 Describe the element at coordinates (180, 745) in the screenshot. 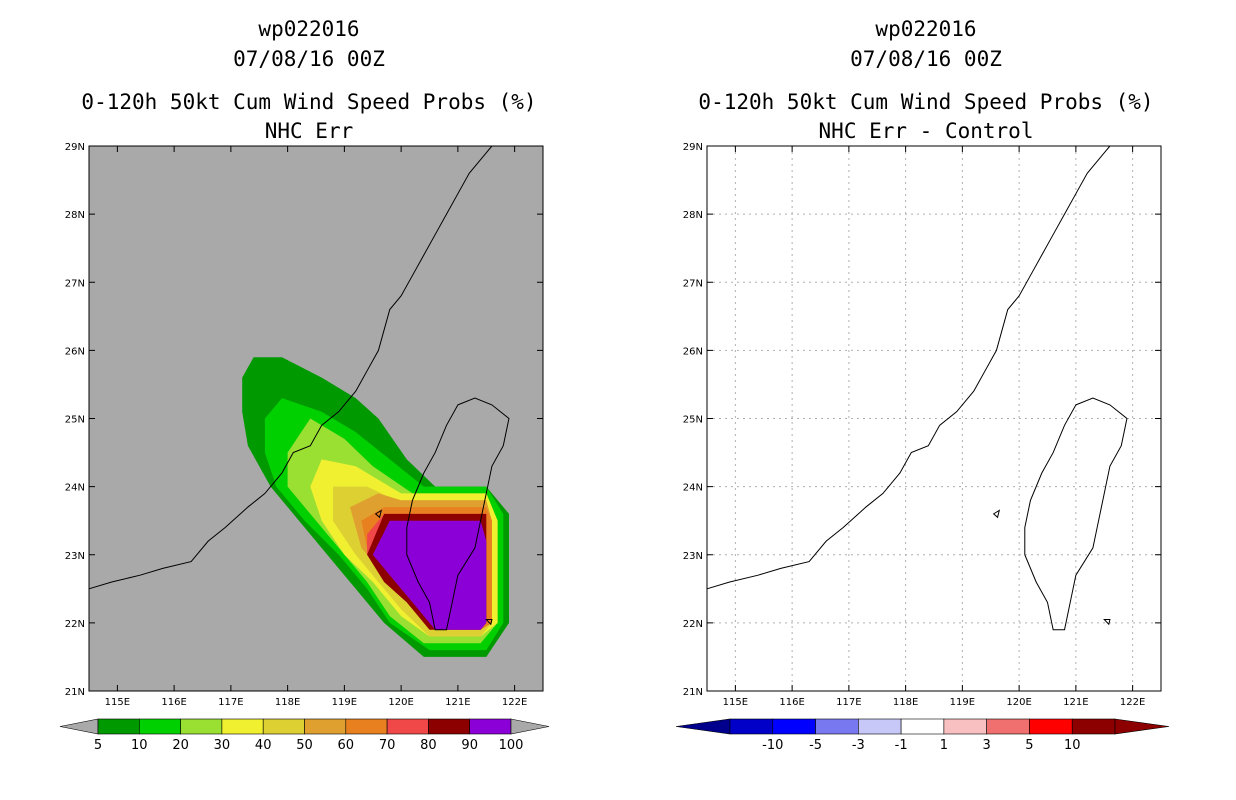

I see `colorbar-label: 20` at that location.